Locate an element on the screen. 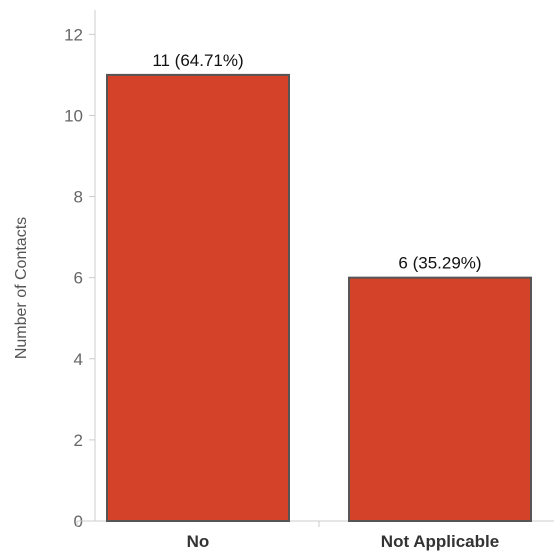 This screenshot has height=554, width=554. bar-value-label: 6 (35.29%) is located at coordinates (439, 263).